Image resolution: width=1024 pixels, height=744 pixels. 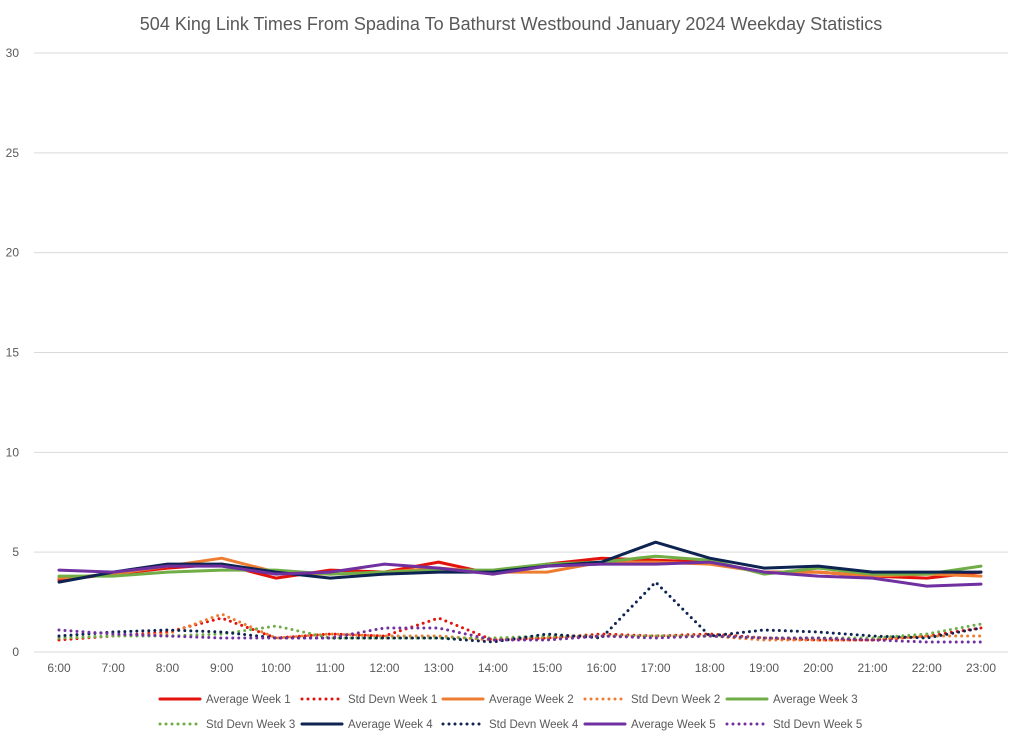 I want to click on series-lines, so click(x=520, y=592).